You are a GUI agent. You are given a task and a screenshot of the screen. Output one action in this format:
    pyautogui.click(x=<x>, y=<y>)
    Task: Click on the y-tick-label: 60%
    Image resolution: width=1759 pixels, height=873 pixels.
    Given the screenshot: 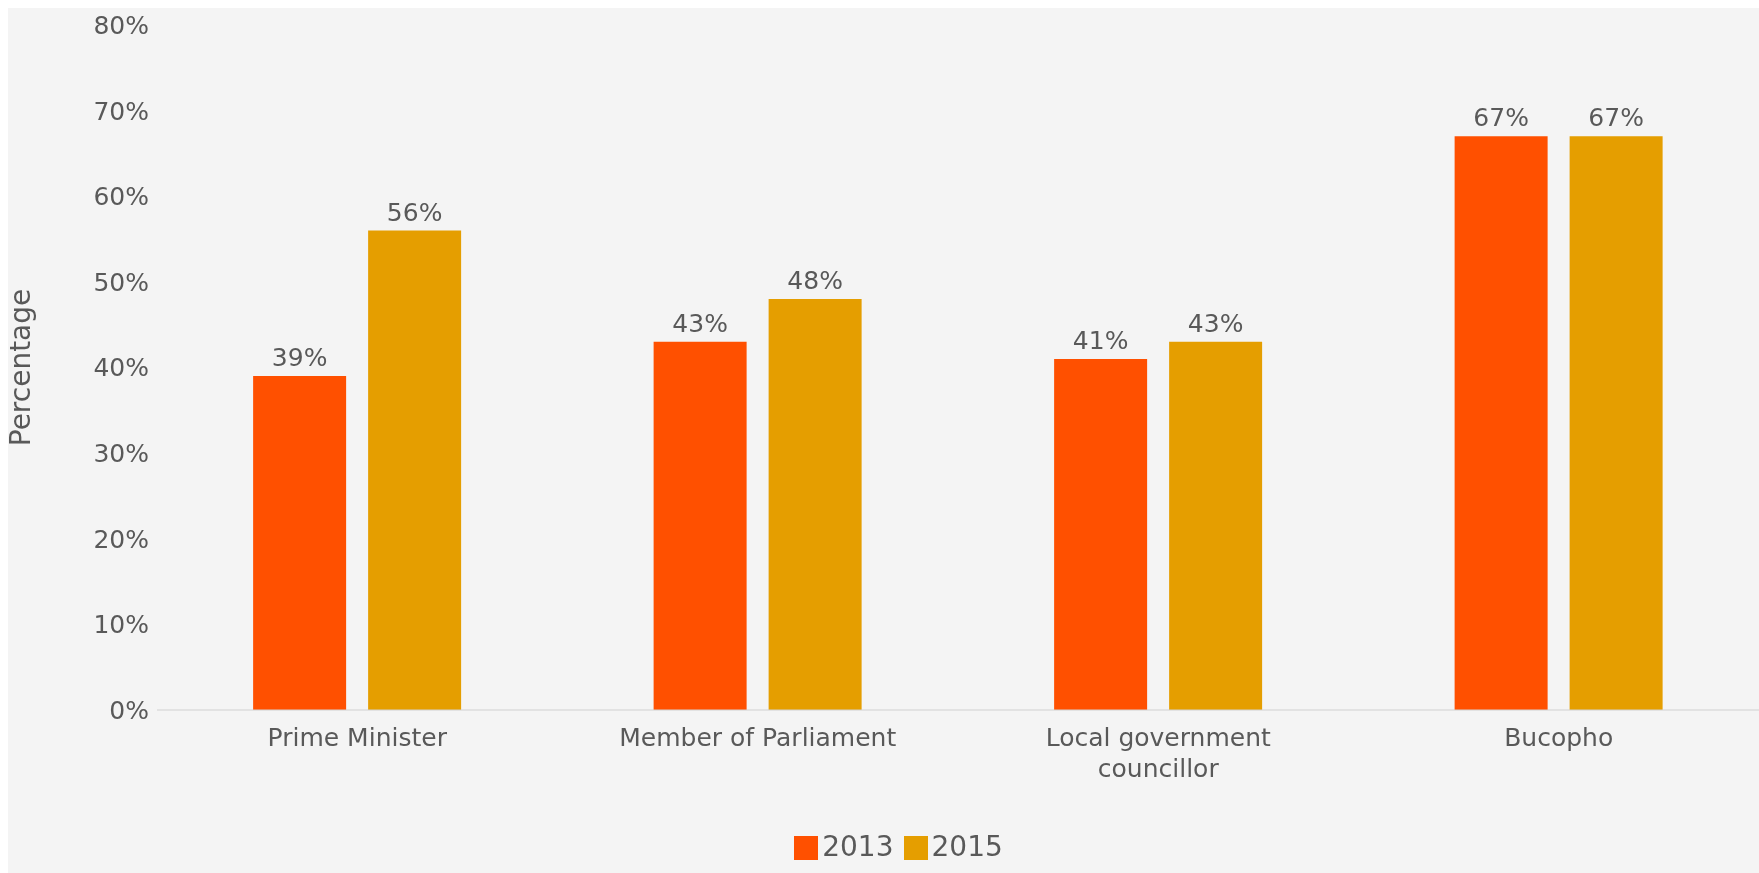 What is the action you would take?
    pyautogui.click(x=121, y=197)
    